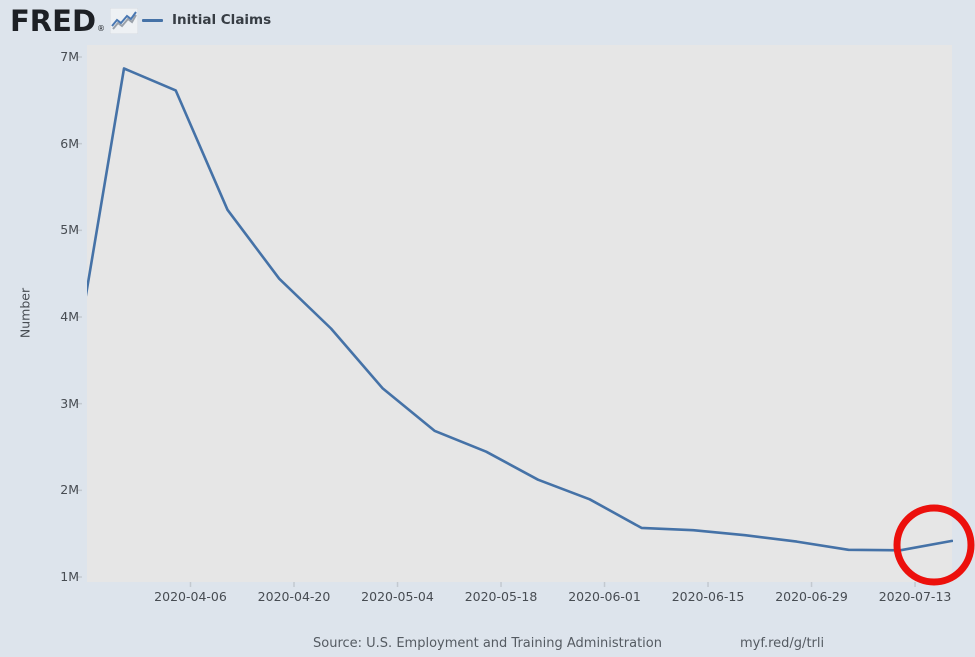 The image size is (975, 657). Describe the element at coordinates (222, 20) in the screenshot. I see `legend-series-label: Initial Claims` at that location.